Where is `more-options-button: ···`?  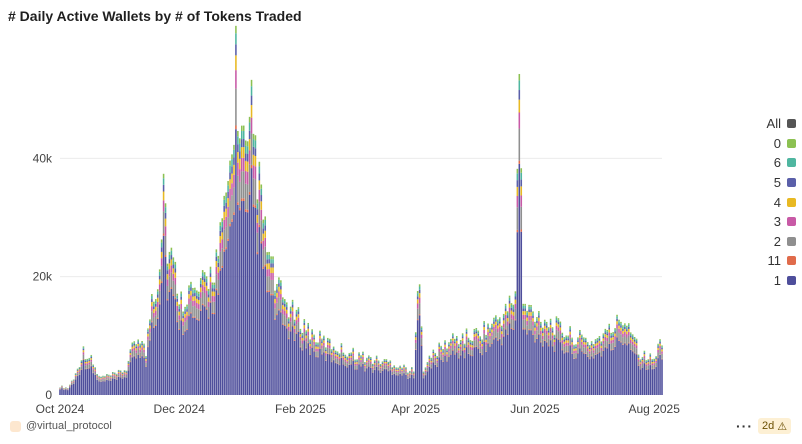 more-options-button: ··· is located at coordinates (744, 426).